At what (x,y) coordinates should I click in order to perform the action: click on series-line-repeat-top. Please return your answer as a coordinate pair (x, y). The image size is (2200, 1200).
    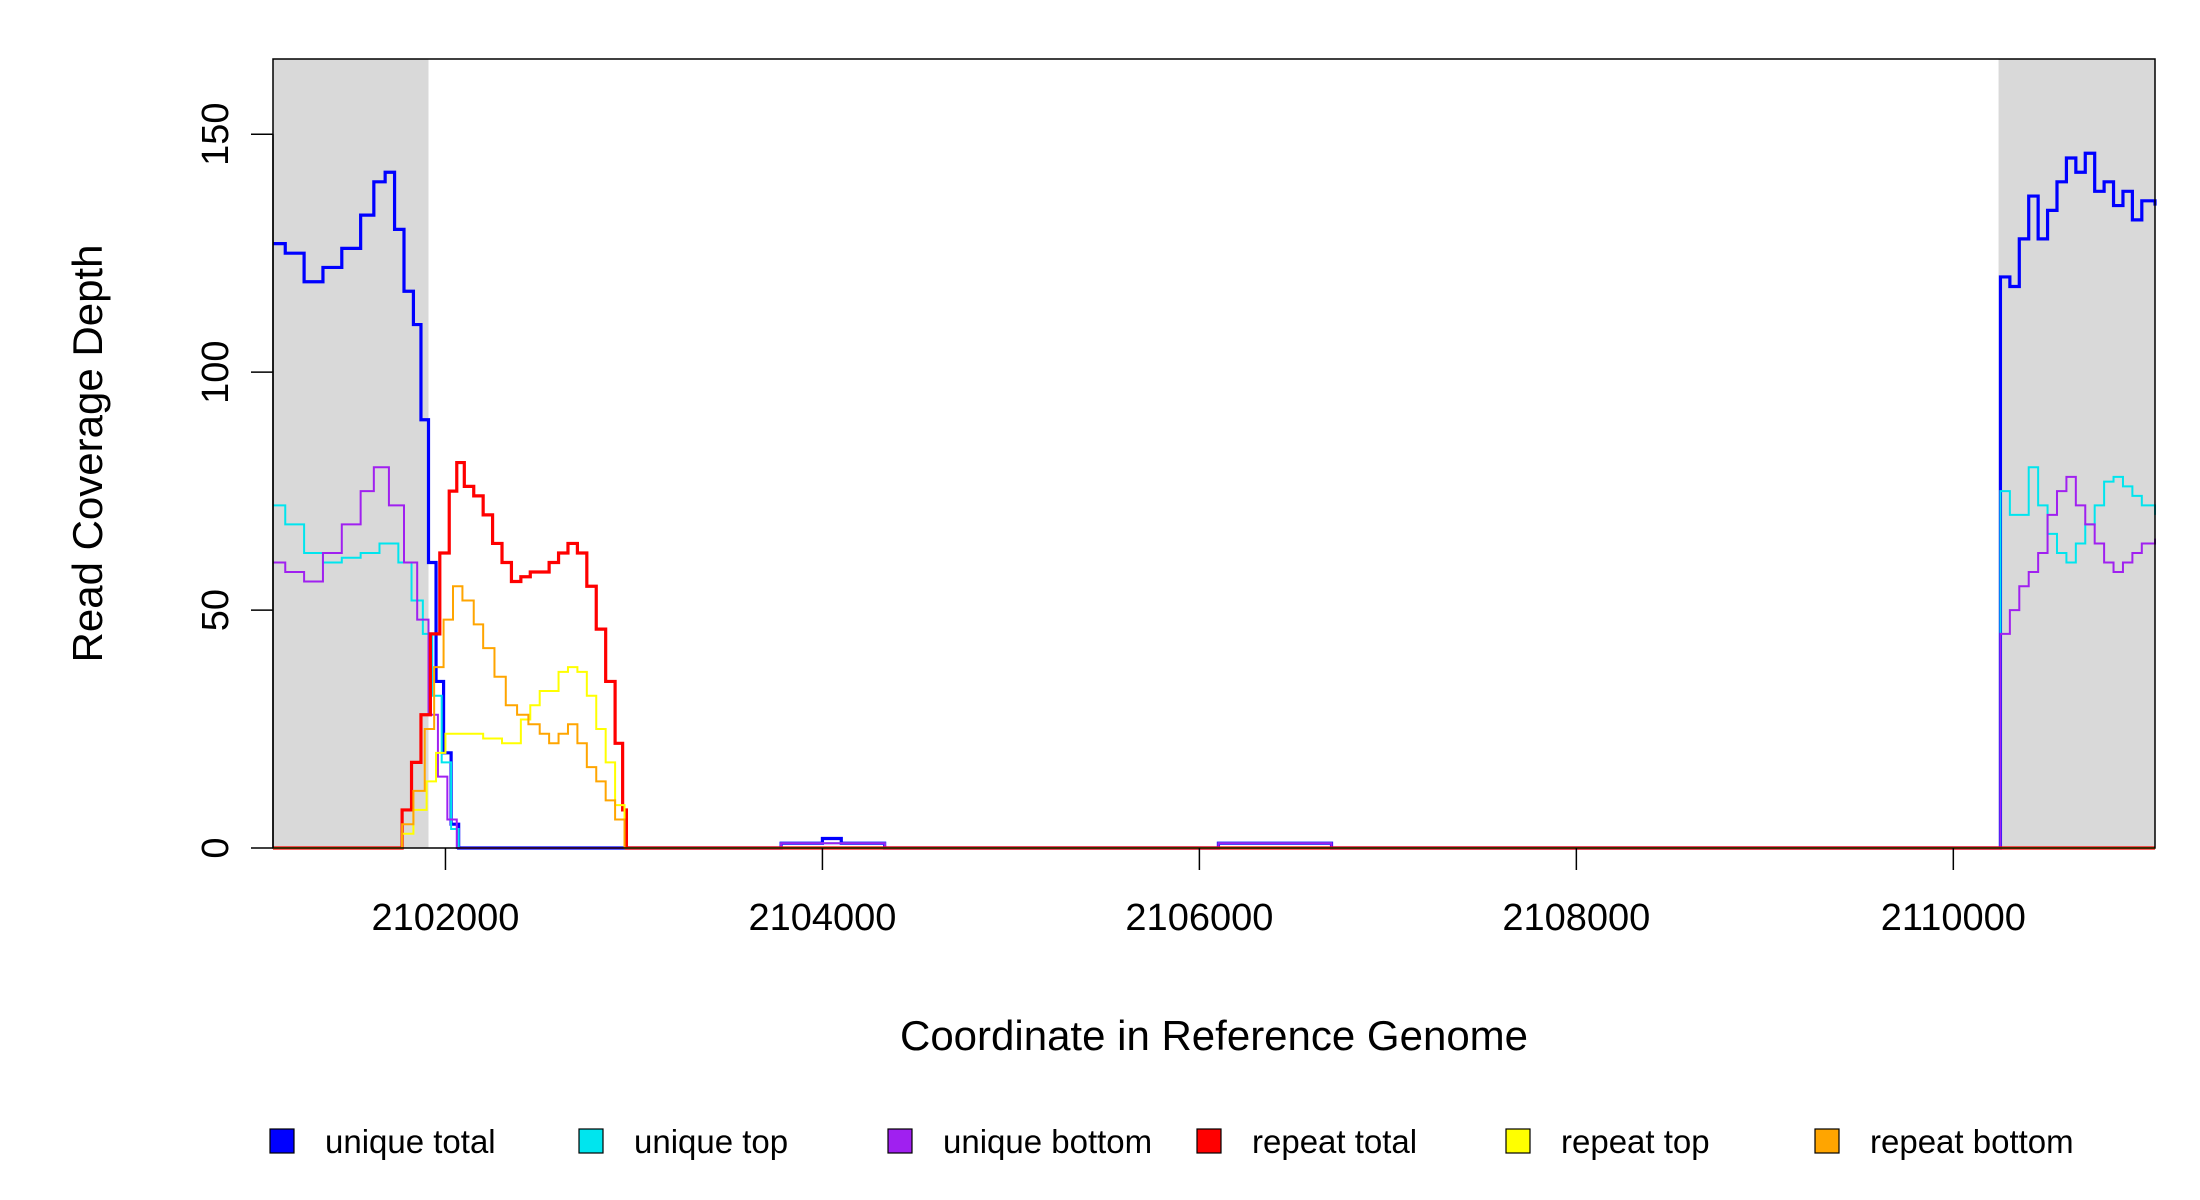
    Looking at the image, I should click on (1214, 757).